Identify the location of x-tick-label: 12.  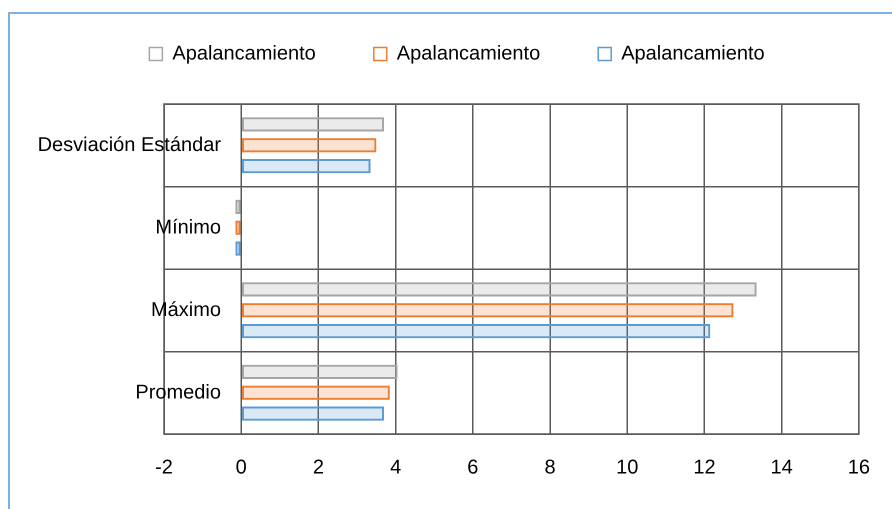
(704, 467).